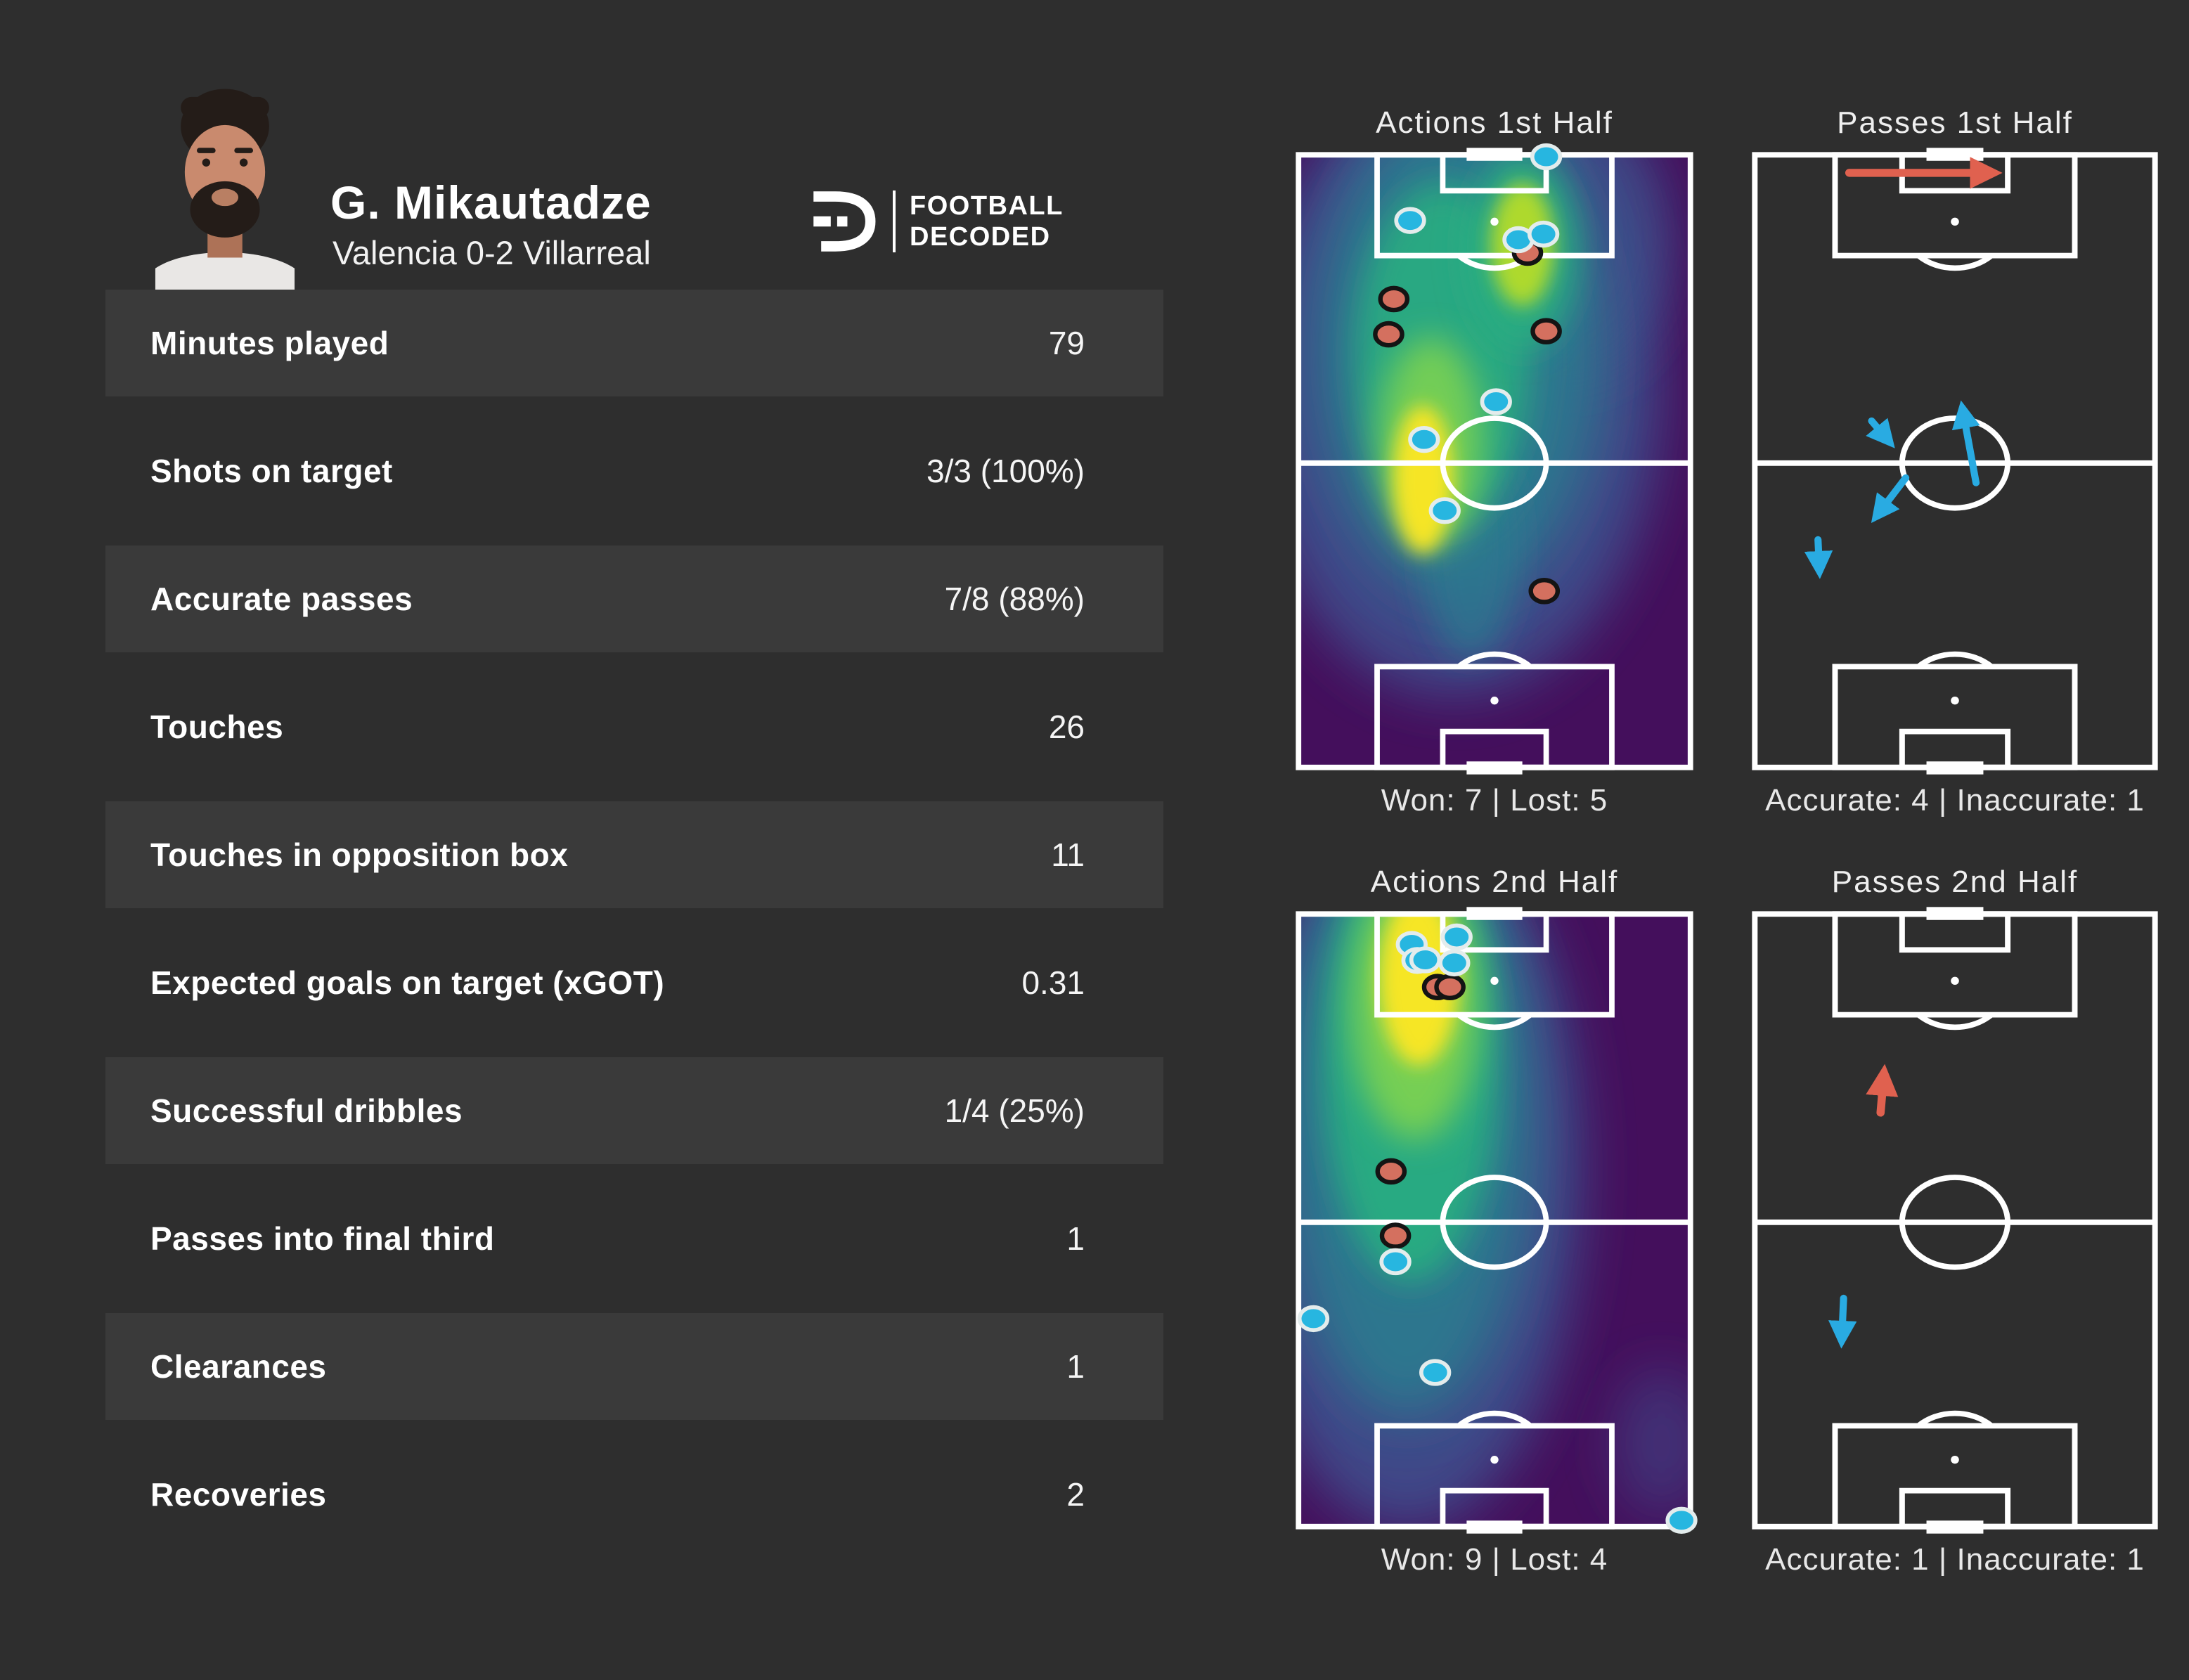  I want to click on stat-row: Clearances 1, so click(634, 1366).